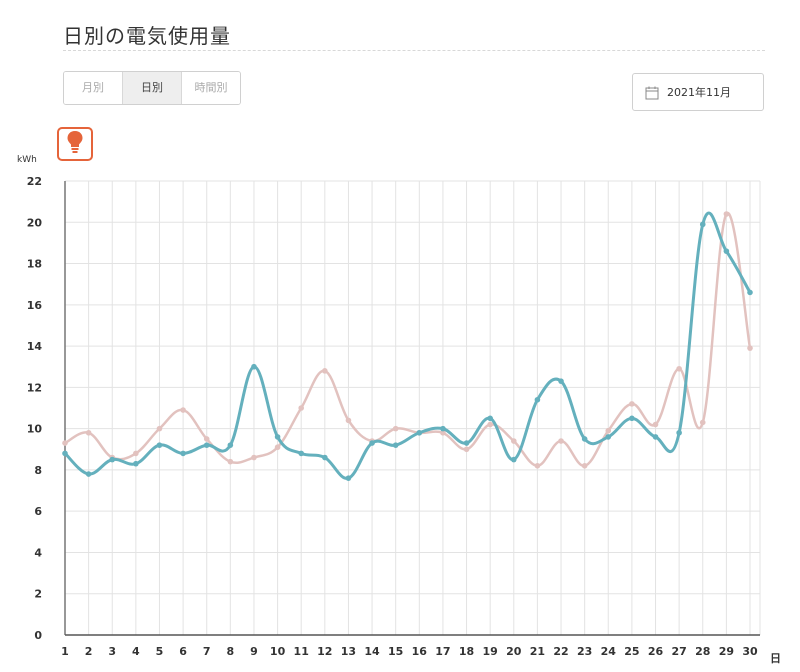 The height and width of the screenshot is (672, 800). Describe the element at coordinates (395, 651) in the screenshot. I see `x-tick-label: 15` at that location.